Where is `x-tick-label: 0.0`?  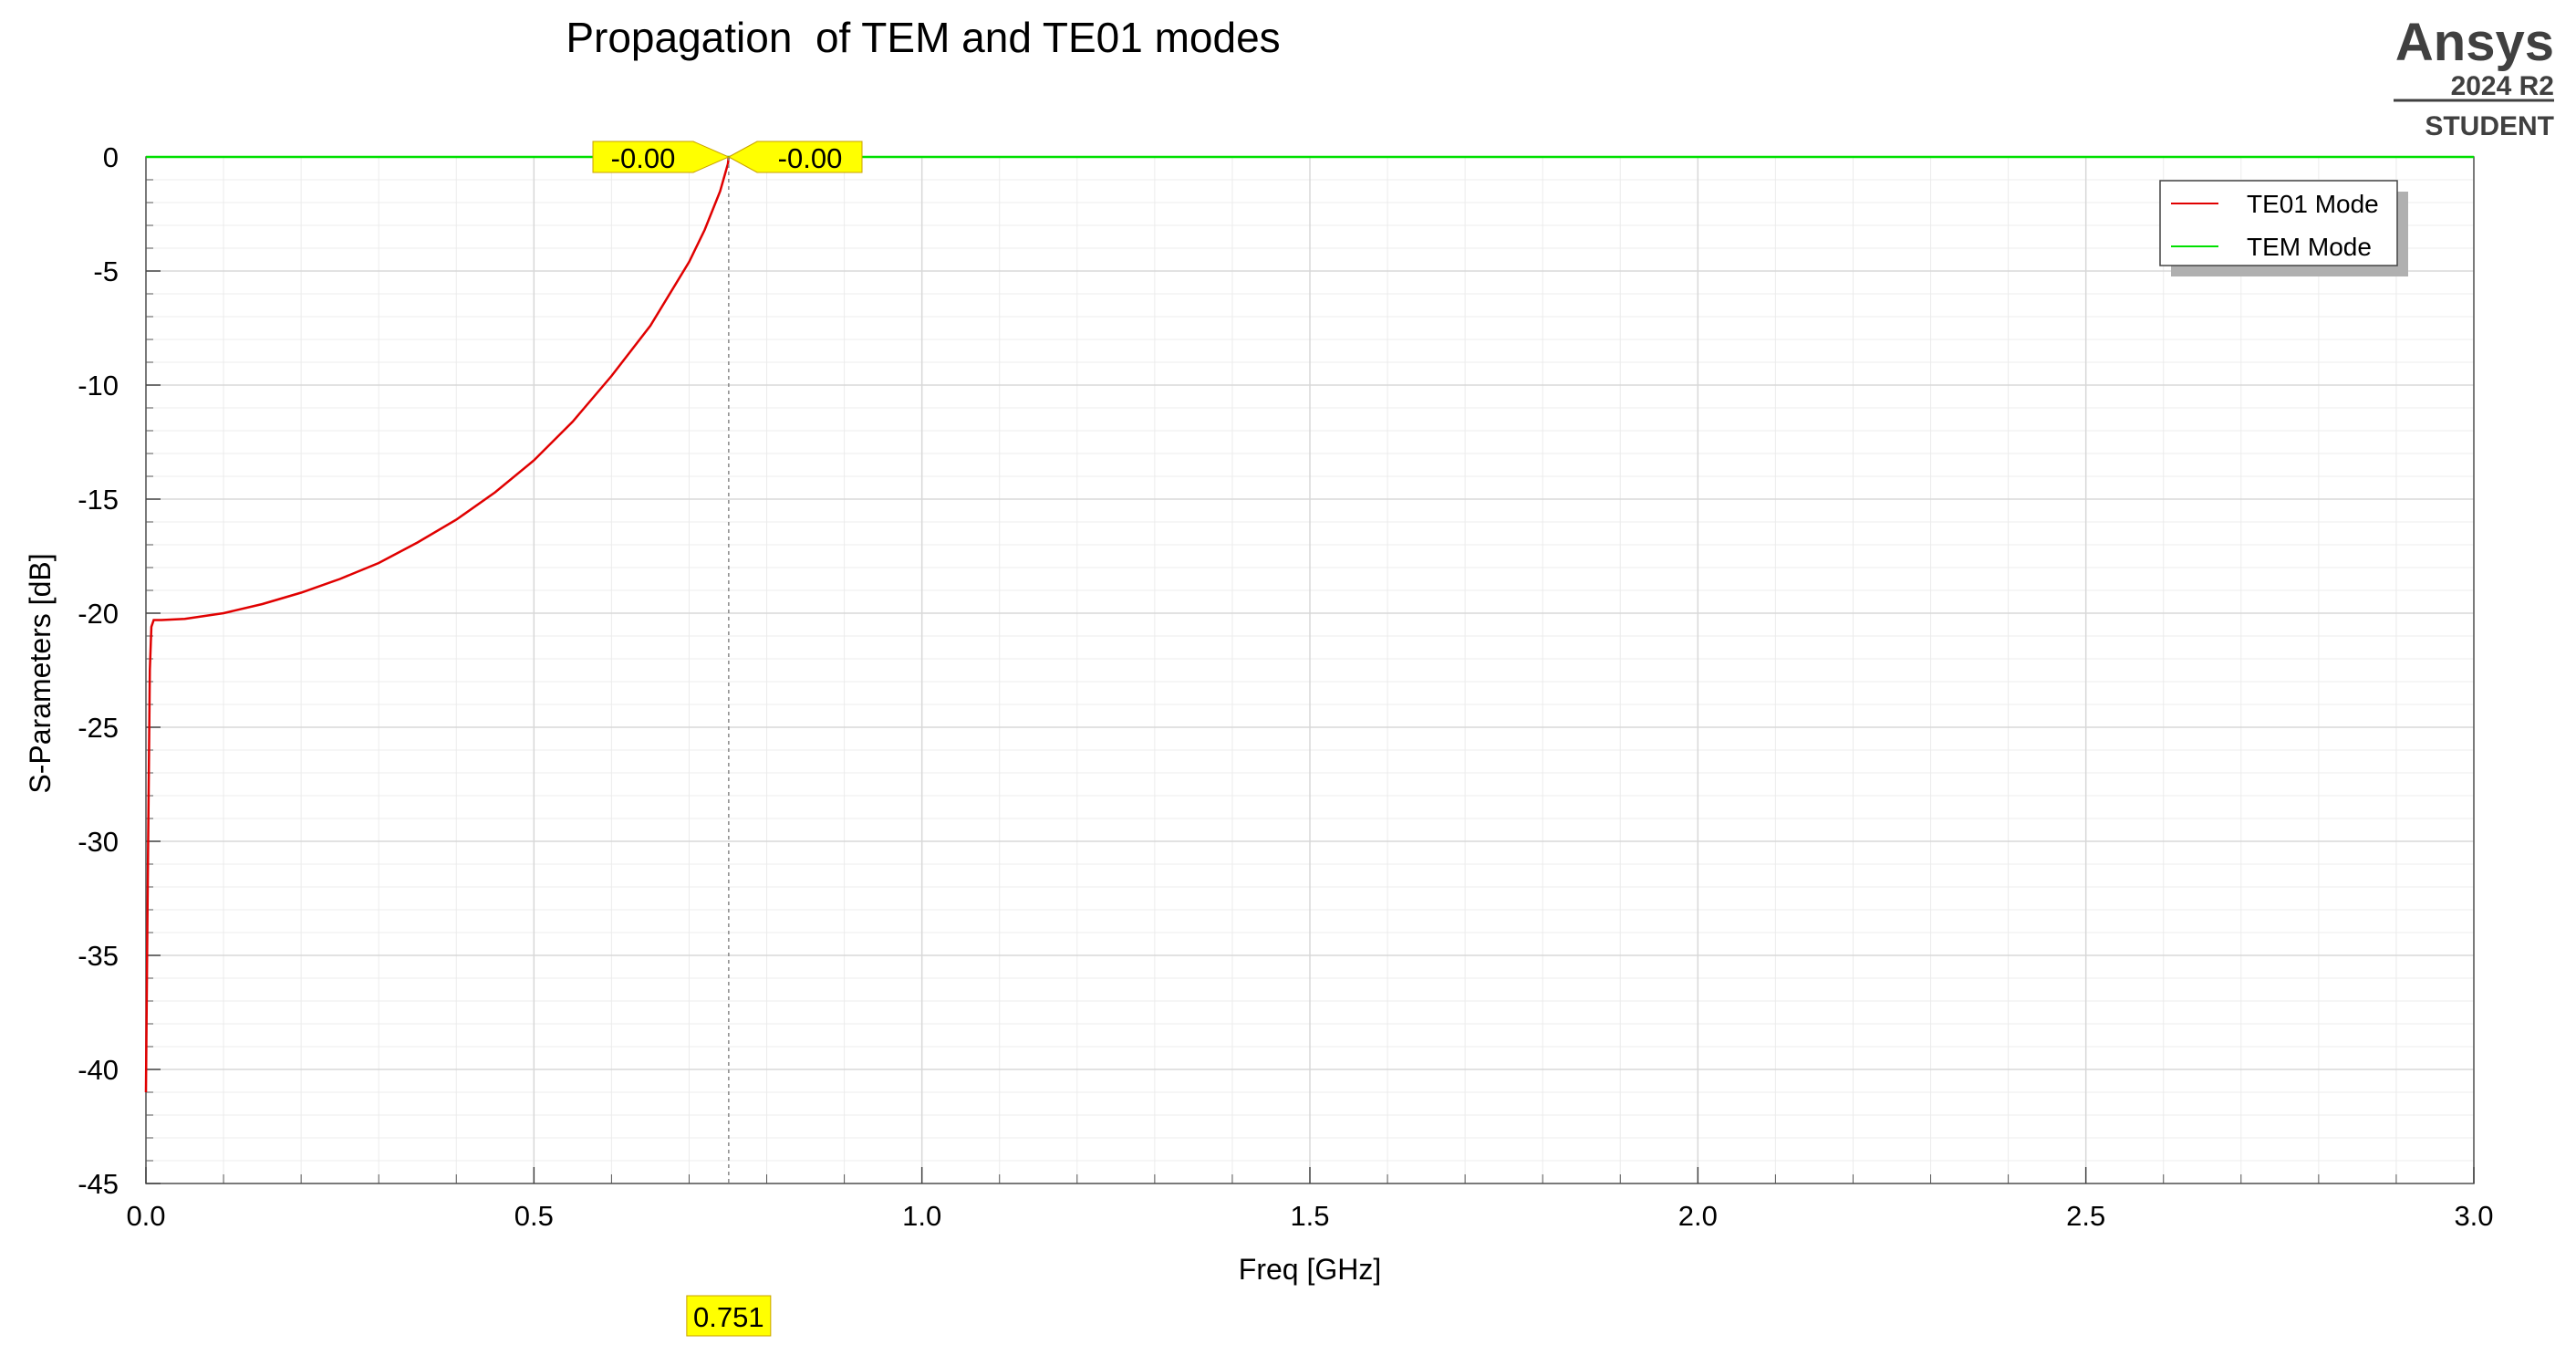 x-tick-label: 0.0 is located at coordinates (145, 1216).